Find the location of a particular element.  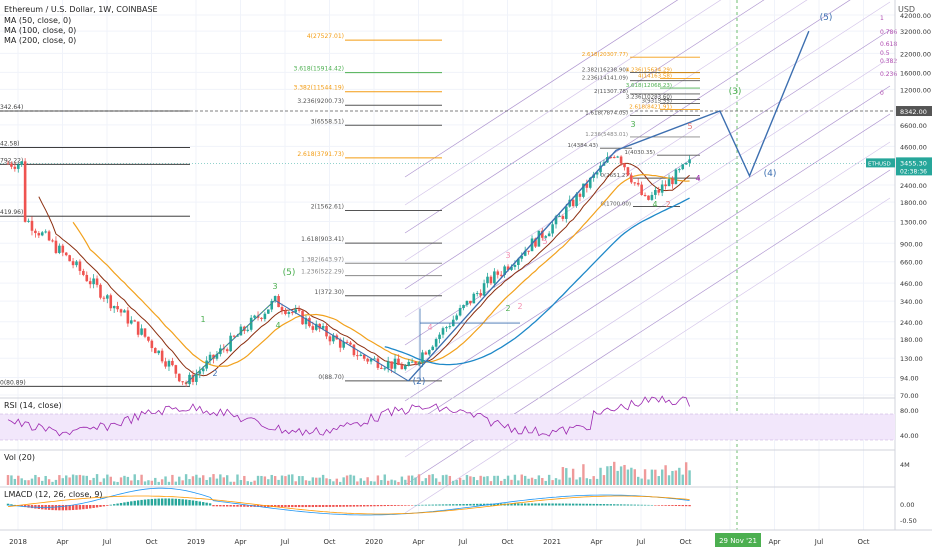

price-tick-label: 1300.00 is located at coordinates (913, 222).